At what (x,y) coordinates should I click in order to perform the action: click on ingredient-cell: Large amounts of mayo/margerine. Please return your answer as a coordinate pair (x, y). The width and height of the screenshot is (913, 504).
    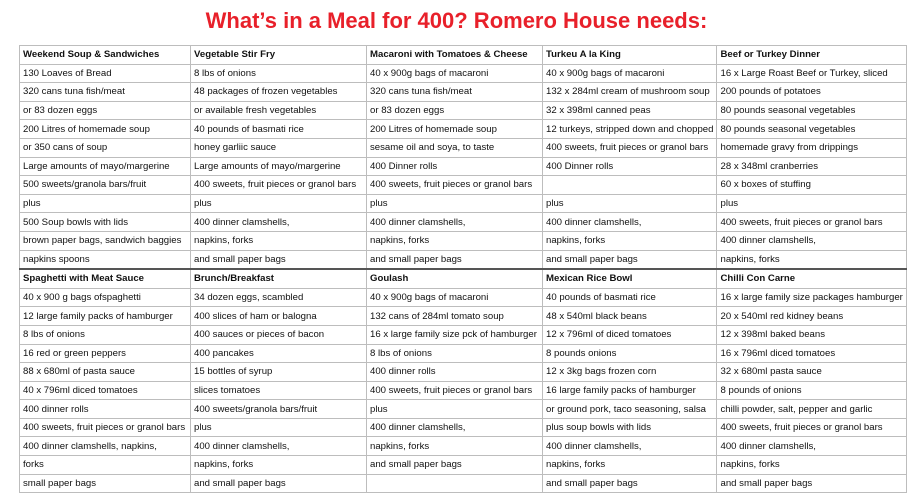
    Looking at the image, I should click on (105, 166).